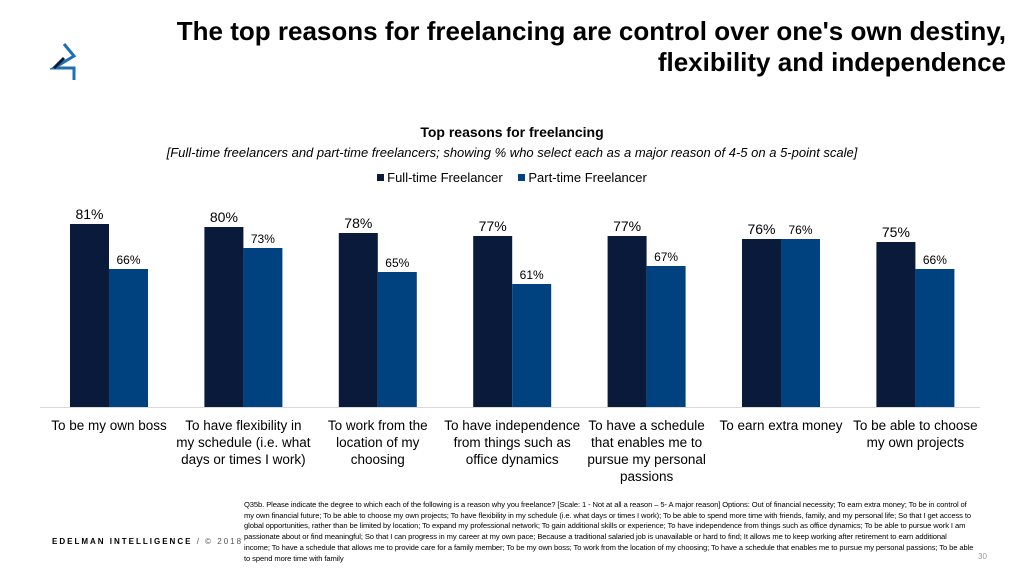 Image resolution: width=1024 pixels, height=576 pixels. I want to click on category-label: To work from the location of my choosing, so click(377, 442).